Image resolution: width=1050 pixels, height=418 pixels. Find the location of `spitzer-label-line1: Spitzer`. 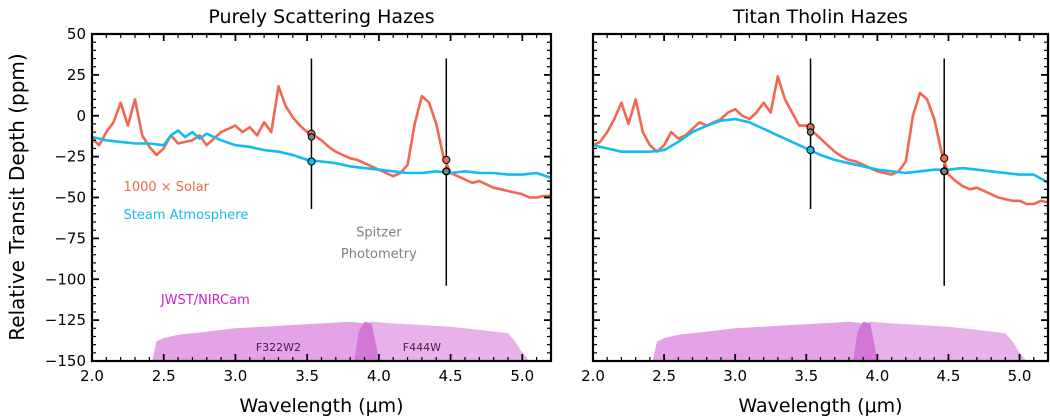

spitzer-label-line1: Spitzer is located at coordinates (379, 233).